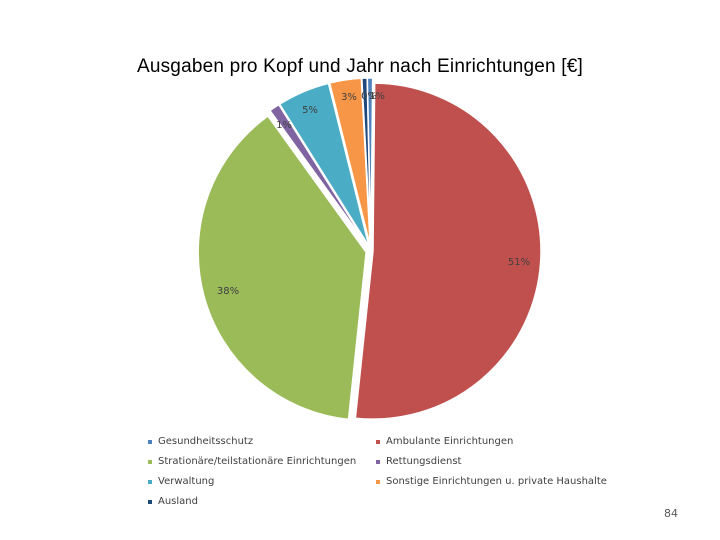 The height and width of the screenshot is (540, 720). Describe the element at coordinates (257, 461) in the screenshot. I see `legend-label: Strationäre/teilstationäre Einrichtungen` at that location.